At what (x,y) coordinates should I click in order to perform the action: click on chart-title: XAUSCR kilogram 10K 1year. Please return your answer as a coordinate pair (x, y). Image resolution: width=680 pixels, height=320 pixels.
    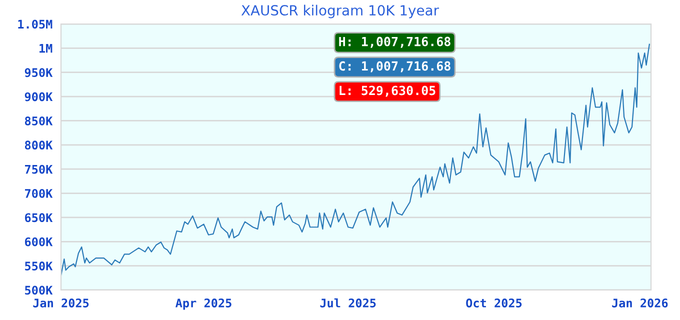
    Looking at the image, I should click on (340, 11).